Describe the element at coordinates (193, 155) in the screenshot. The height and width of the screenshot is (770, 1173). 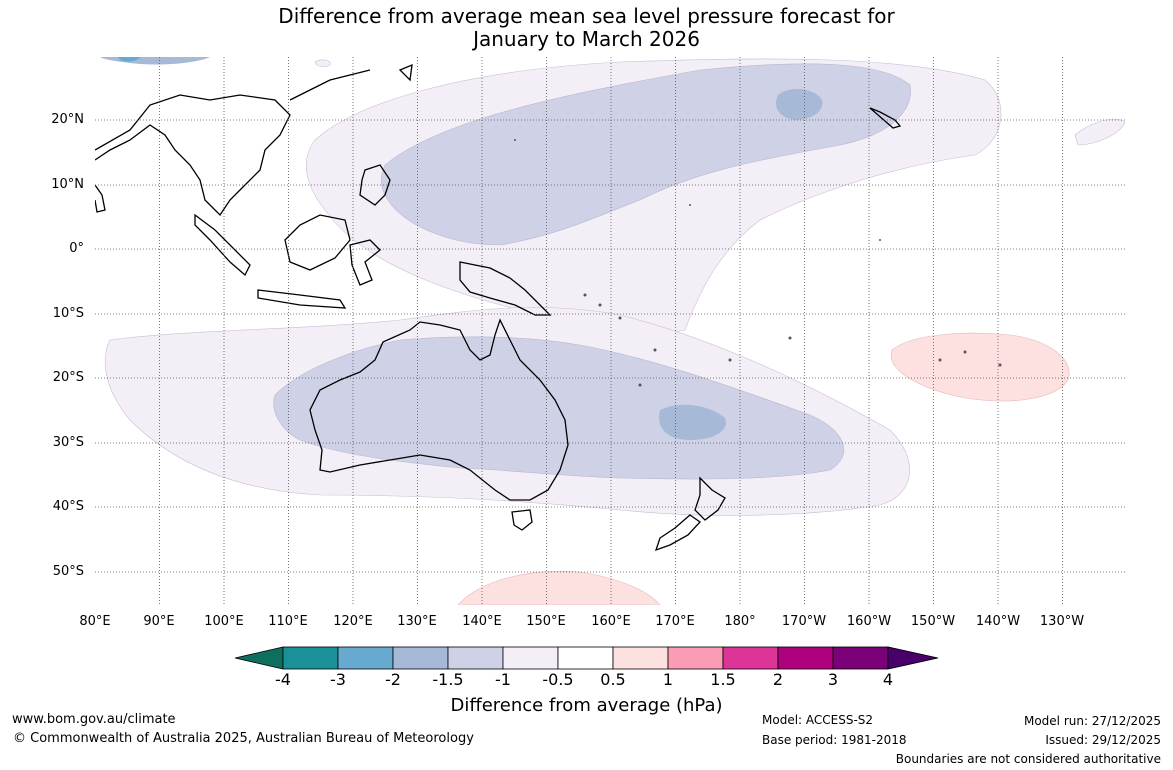
I see `coastline-southeast-asia` at that location.